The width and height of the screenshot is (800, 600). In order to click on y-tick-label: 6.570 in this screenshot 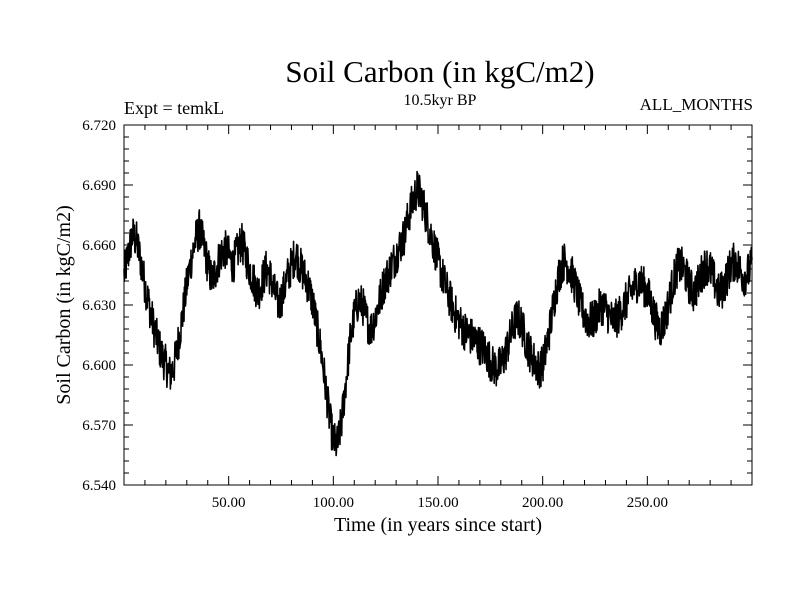, I will do `click(99, 426)`.